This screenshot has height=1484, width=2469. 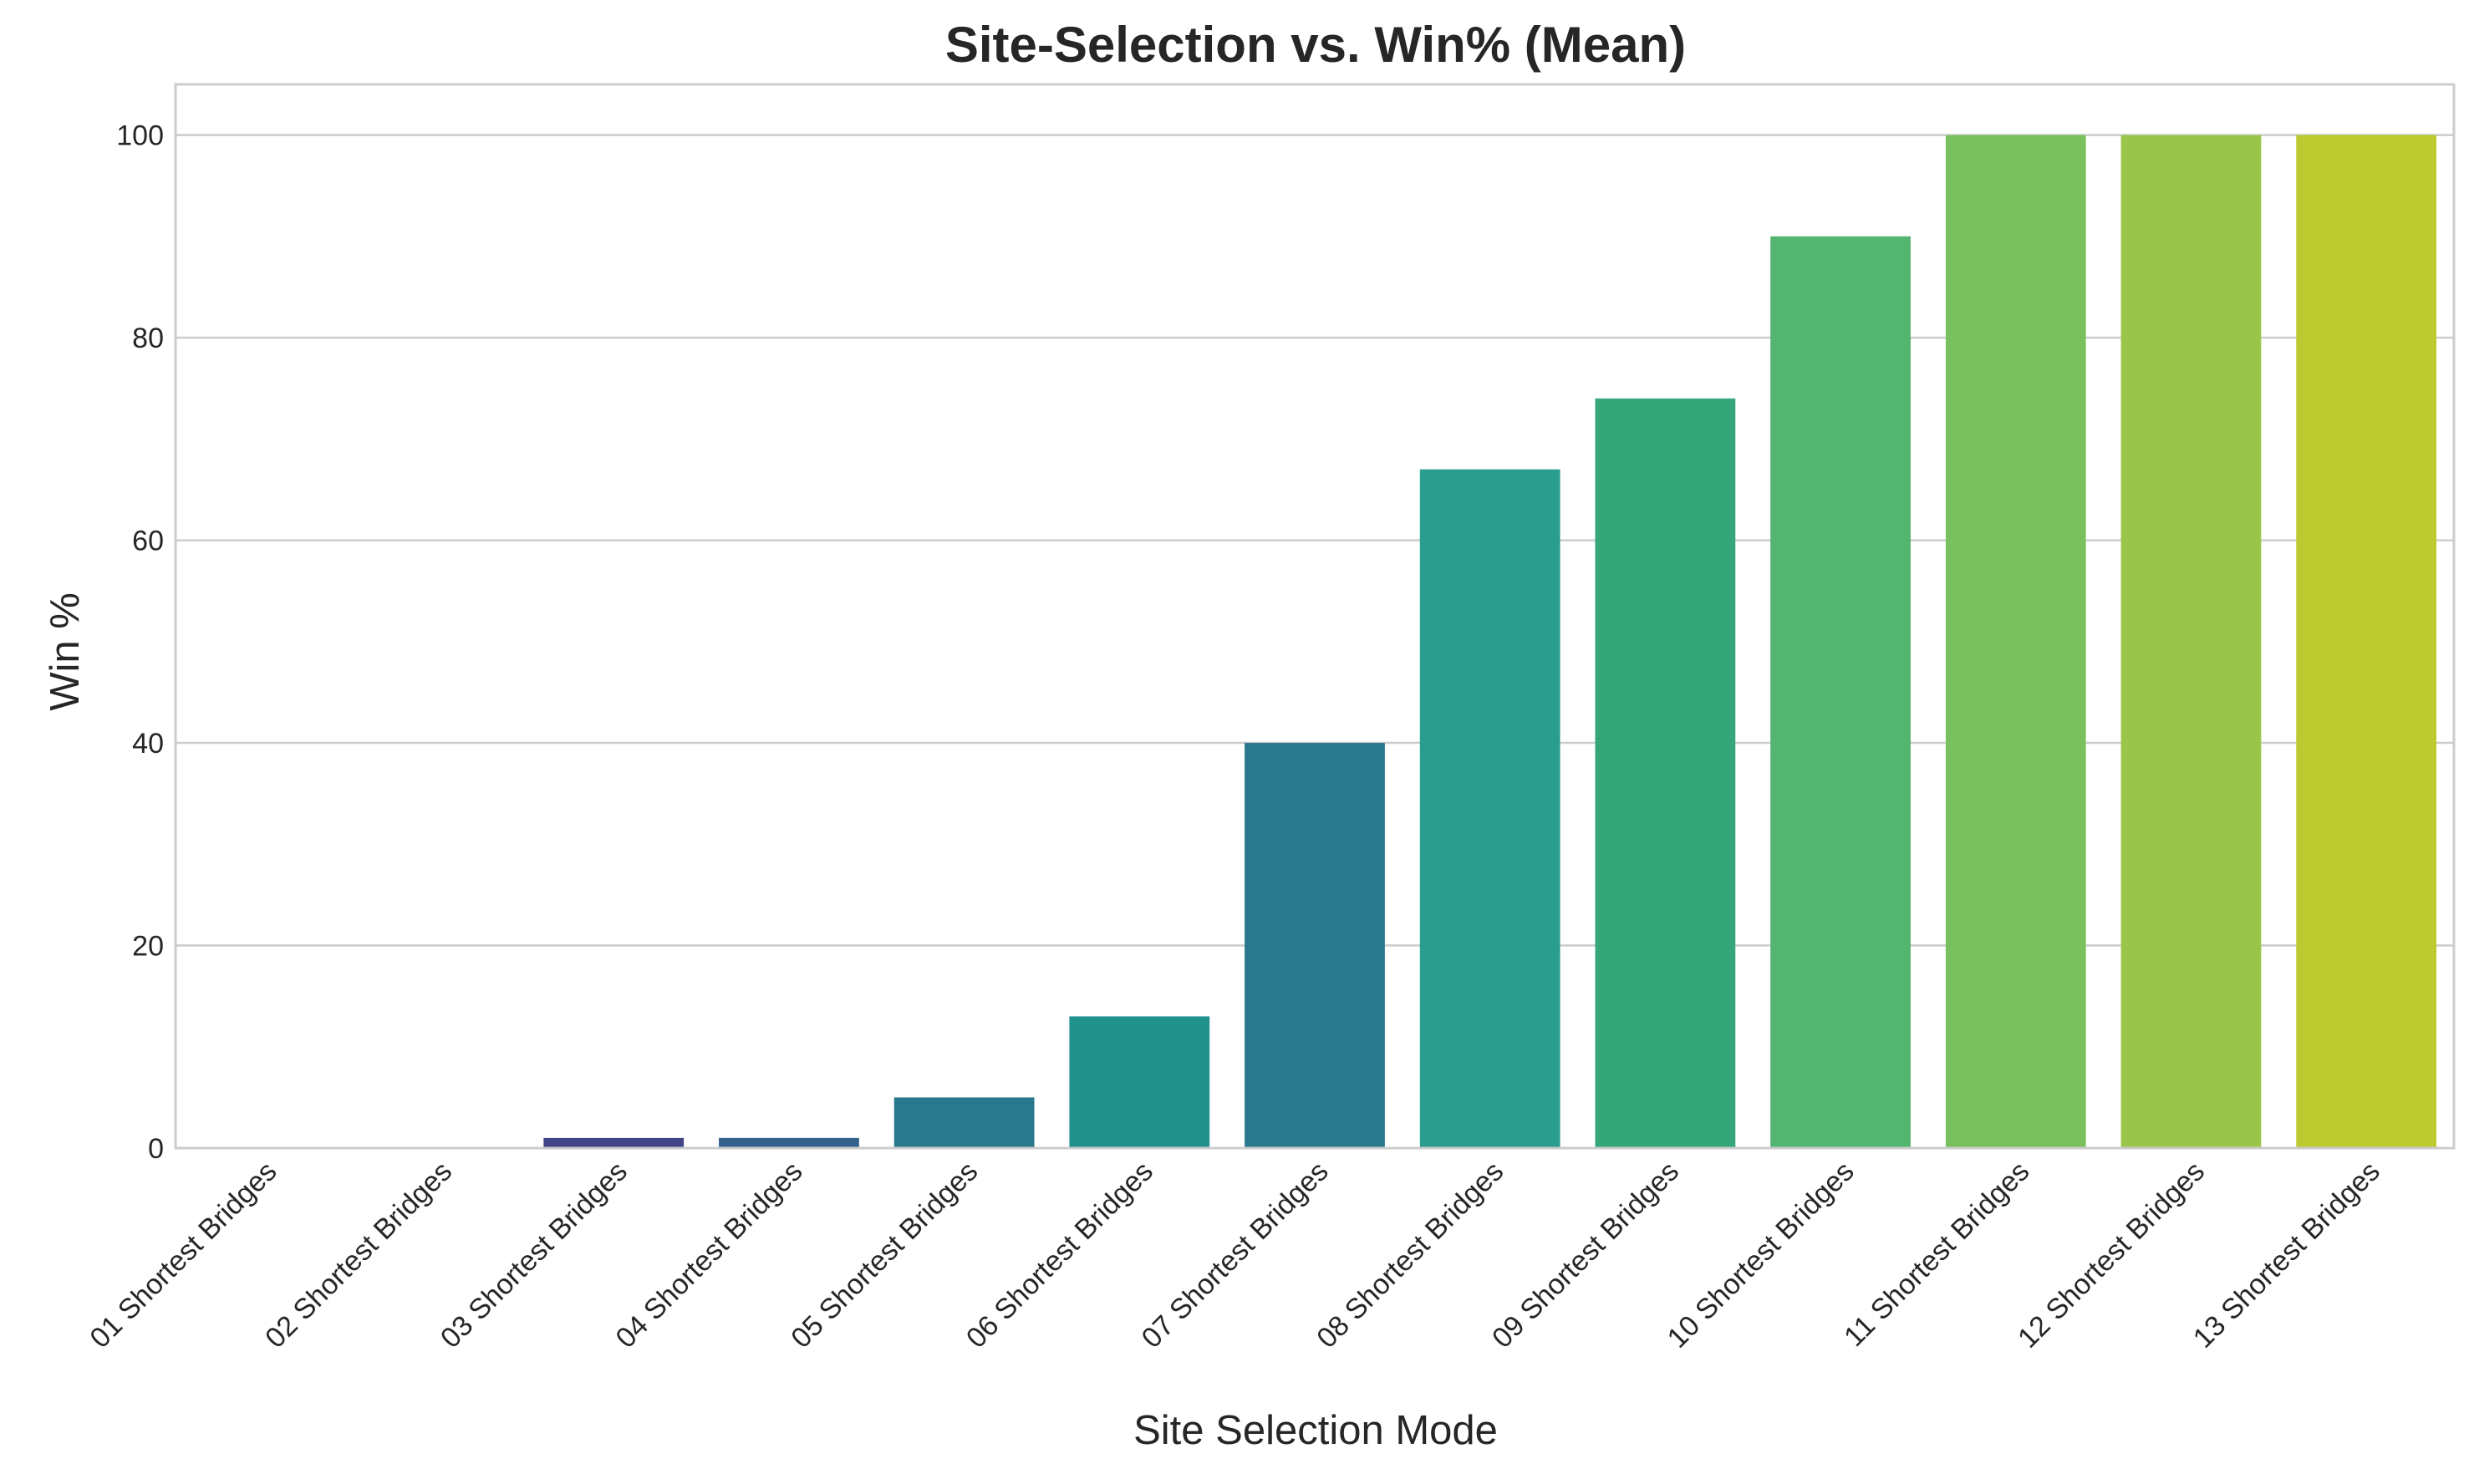 I want to click on y-axis-label: Win %, so click(x=65, y=651).